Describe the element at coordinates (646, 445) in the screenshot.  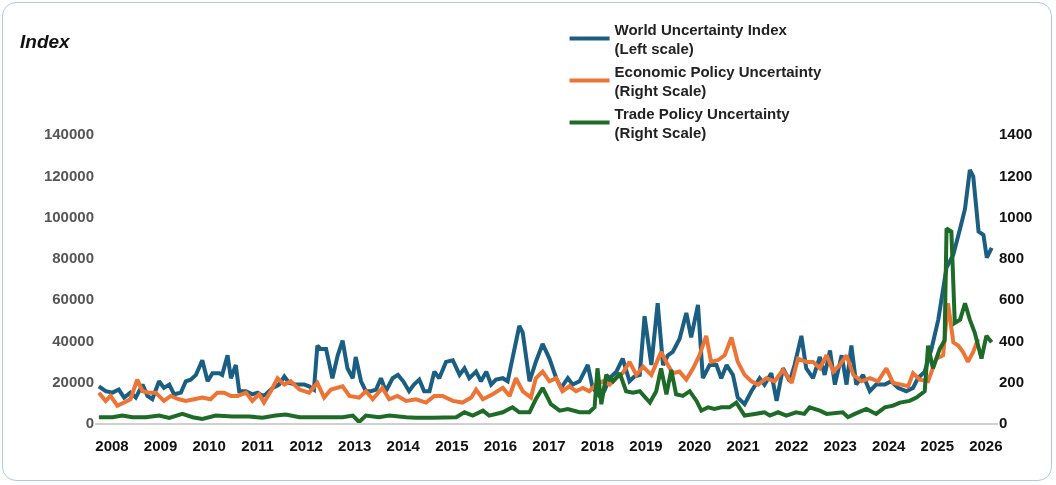
I see `x-tick-label: 2019` at that location.